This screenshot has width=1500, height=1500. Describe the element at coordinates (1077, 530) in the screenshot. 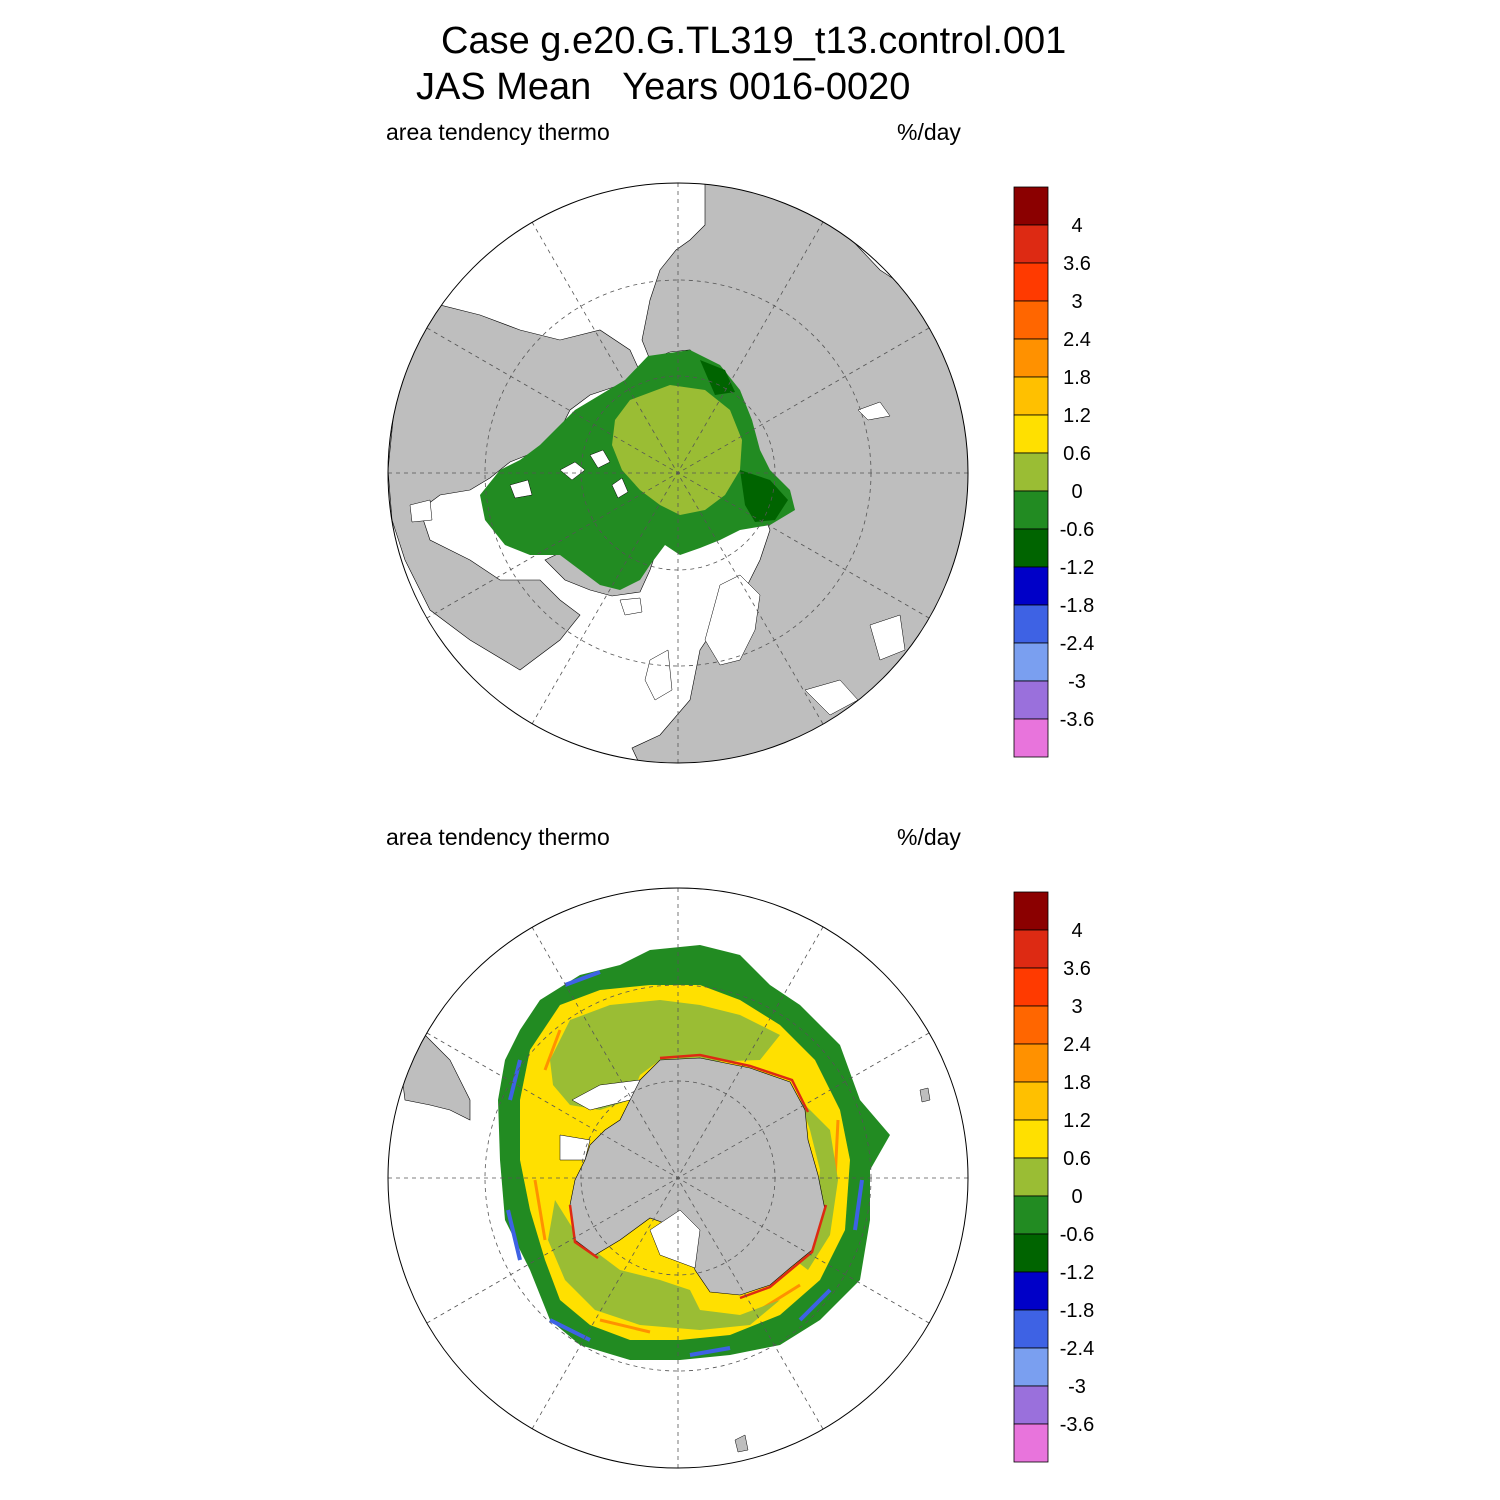

I see `north-colorbar-label: -0.6` at that location.